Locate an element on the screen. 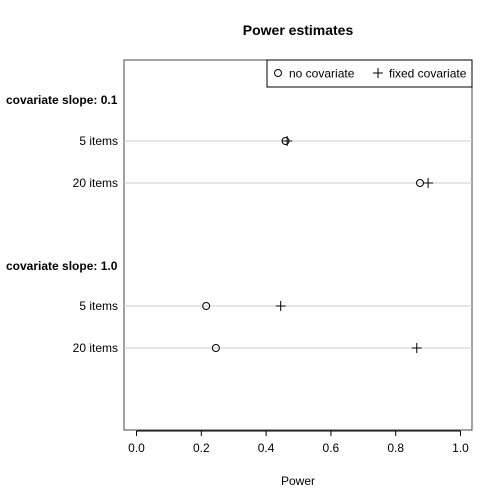  x-tick-label: 0.4 is located at coordinates (266, 448).